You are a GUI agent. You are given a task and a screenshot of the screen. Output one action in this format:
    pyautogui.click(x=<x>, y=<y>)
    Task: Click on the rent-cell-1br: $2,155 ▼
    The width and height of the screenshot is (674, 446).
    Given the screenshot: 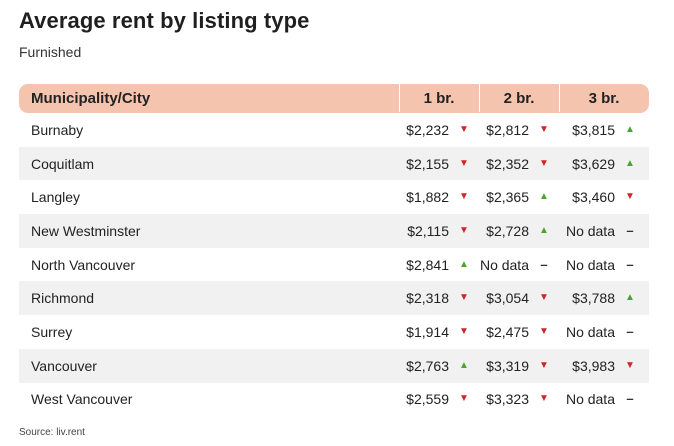 What is the action you would take?
    pyautogui.click(x=439, y=164)
    